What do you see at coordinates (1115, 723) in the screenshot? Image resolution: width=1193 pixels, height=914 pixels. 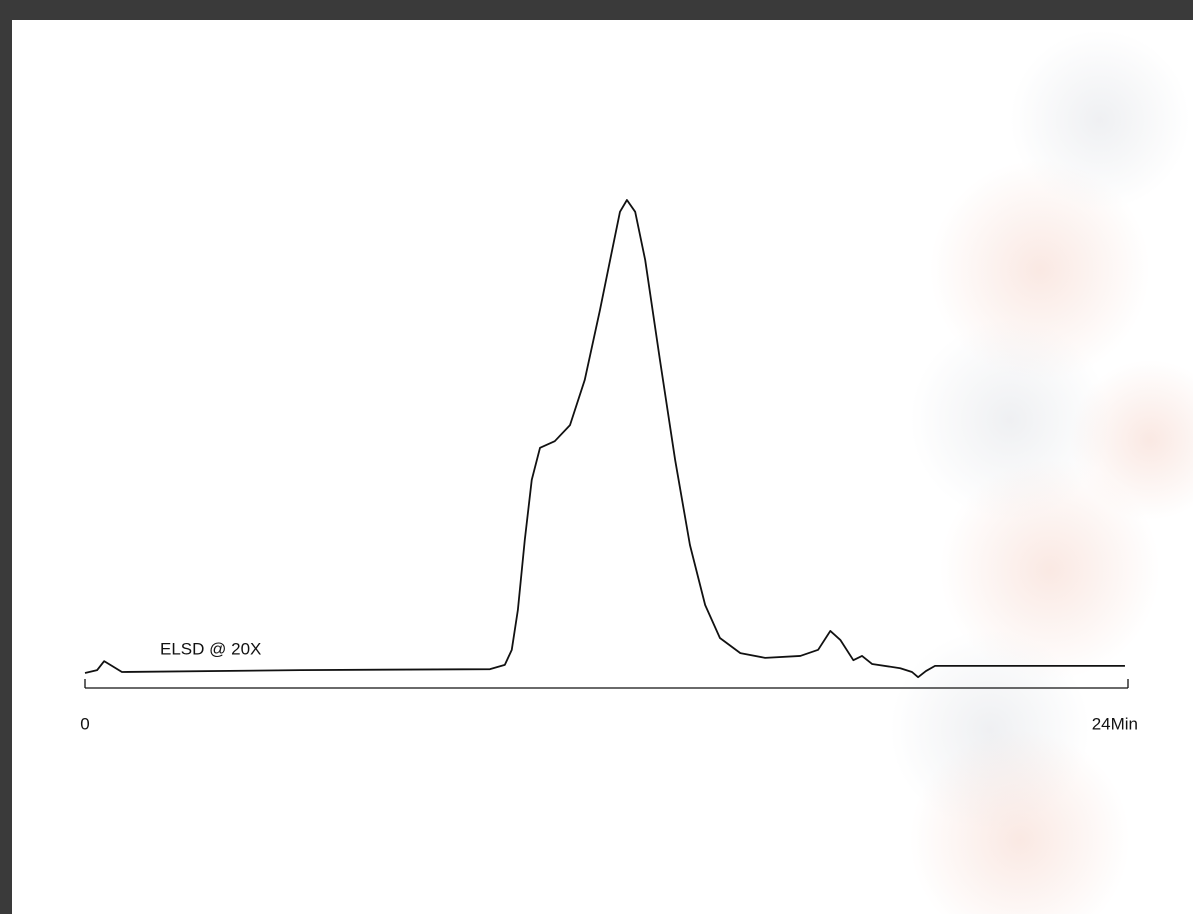 I see `x-tick-label: 24Min` at bounding box center [1115, 723].